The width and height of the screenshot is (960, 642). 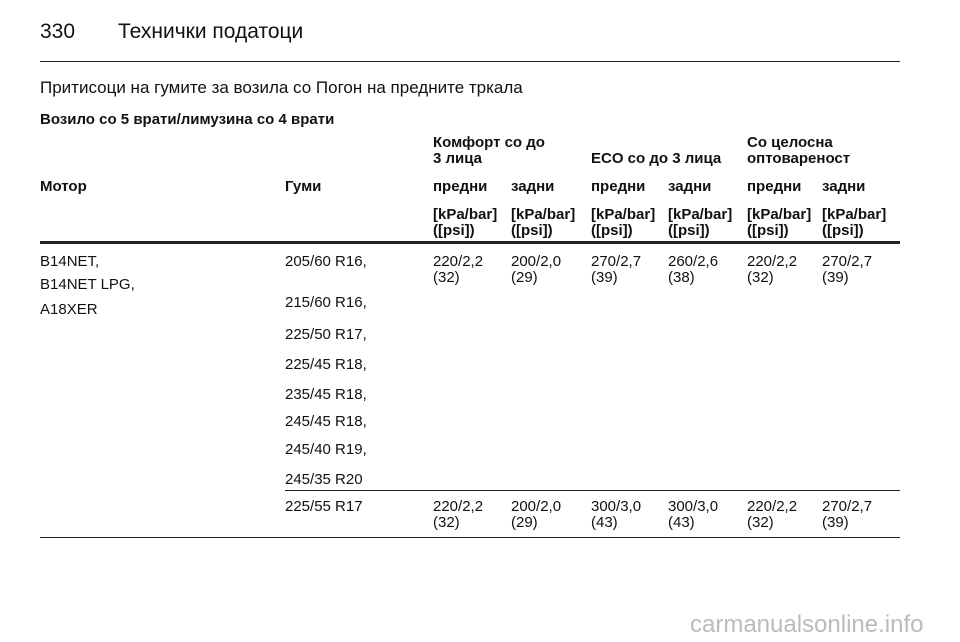 What do you see at coordinates (592, 490) in the screenshot?
I see `row-rule` at bounding box center [592, 490].